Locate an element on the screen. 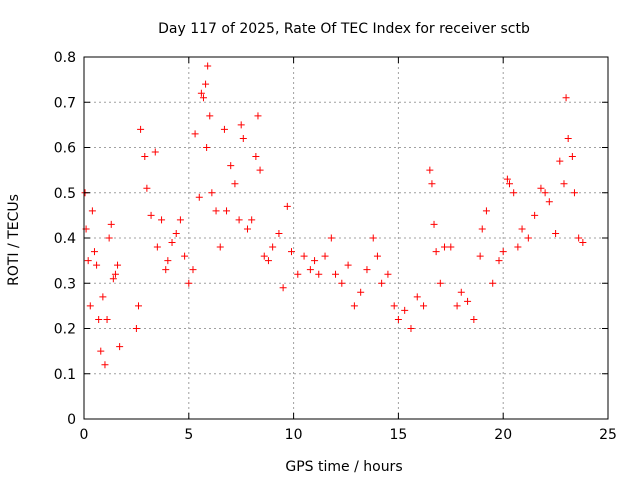 The width and height of the screenshot is (640, 480). x-tick-label: 10 is located at coordinates (294, 435).